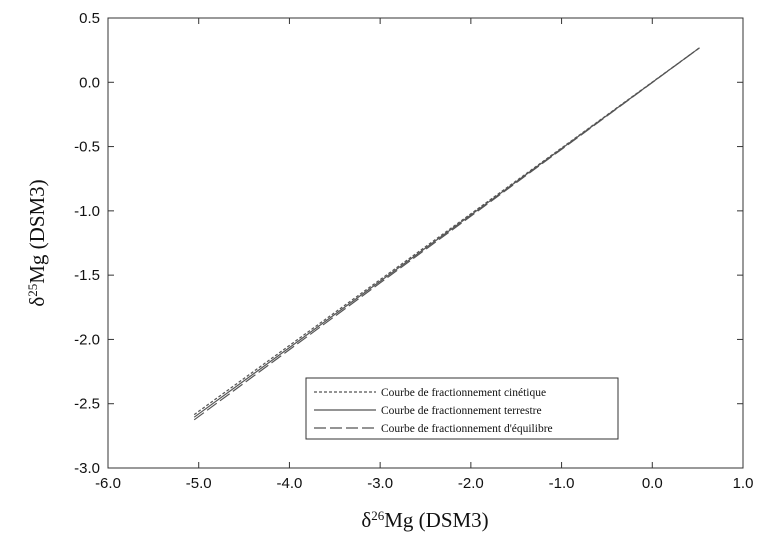 The height and width of the screenshot is (541, 759). Describe the element at coordinates (32, 290) in the screenshot. I see `y-axis-title-superscript: 25` at that location.